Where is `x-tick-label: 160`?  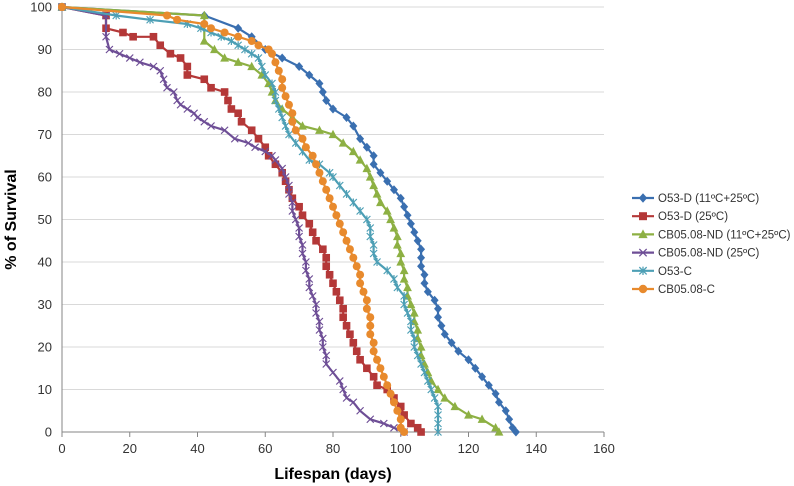 x-tick-label: 160 is located at coordinates (604, 448).